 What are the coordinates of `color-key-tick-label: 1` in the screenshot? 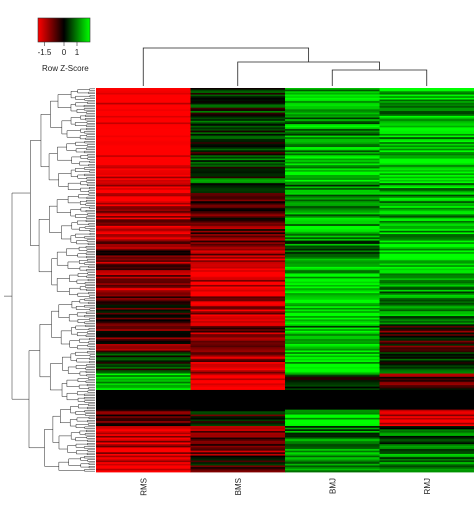 It's located at (77, 52).